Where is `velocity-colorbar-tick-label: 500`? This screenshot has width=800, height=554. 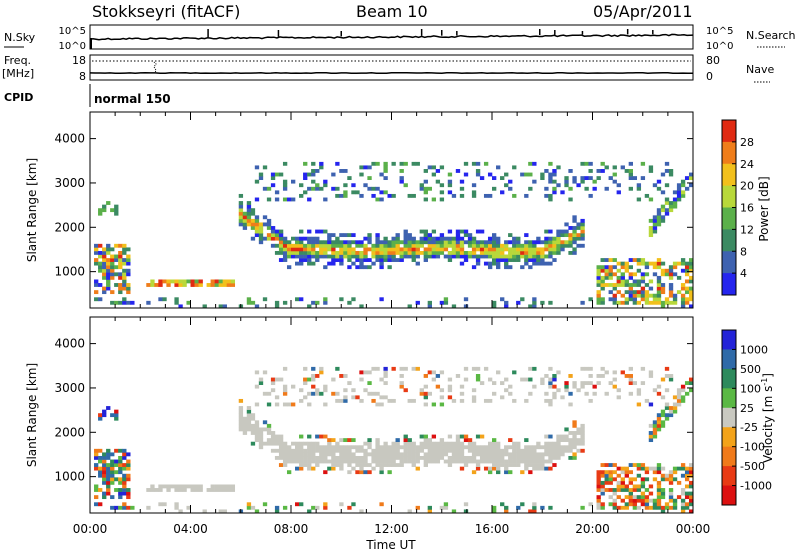
velocity-colorbar-tick-label: 500 is located at coordinates (750, 369).